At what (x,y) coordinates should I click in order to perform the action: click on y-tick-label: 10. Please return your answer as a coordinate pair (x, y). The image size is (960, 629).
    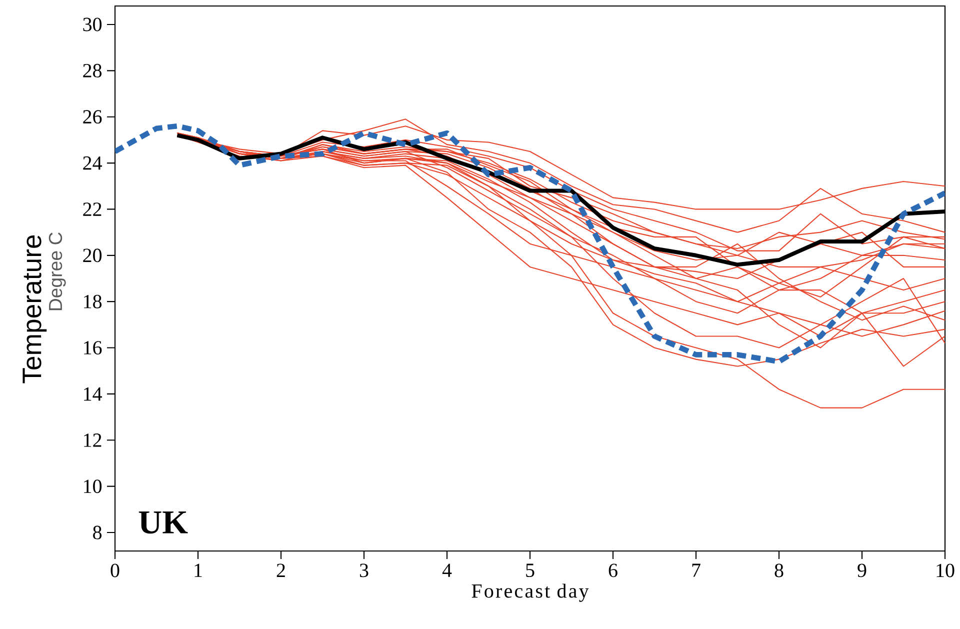
    Looking at the image, I should click on (93, 487).